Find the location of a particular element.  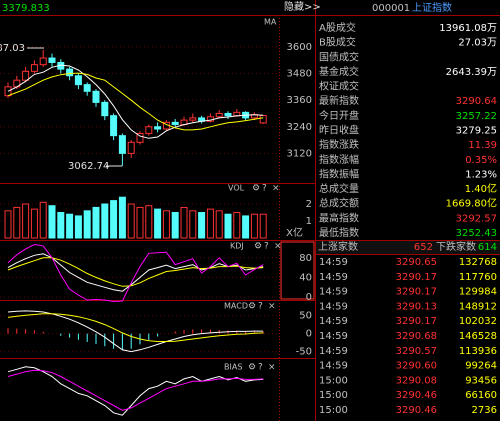

y-tick-label: 40 is located at coordinates (305, 277).